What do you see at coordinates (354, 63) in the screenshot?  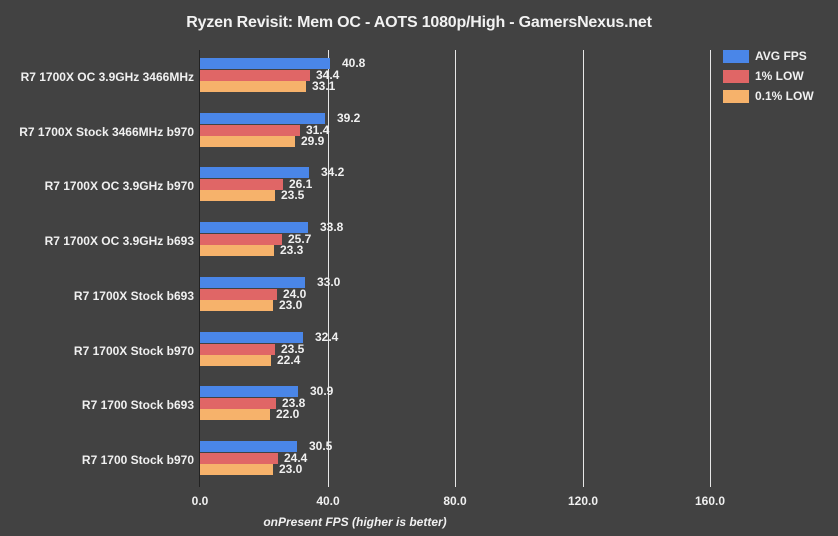 I see `value-label: 40.8` at bounding box center [354, 63].